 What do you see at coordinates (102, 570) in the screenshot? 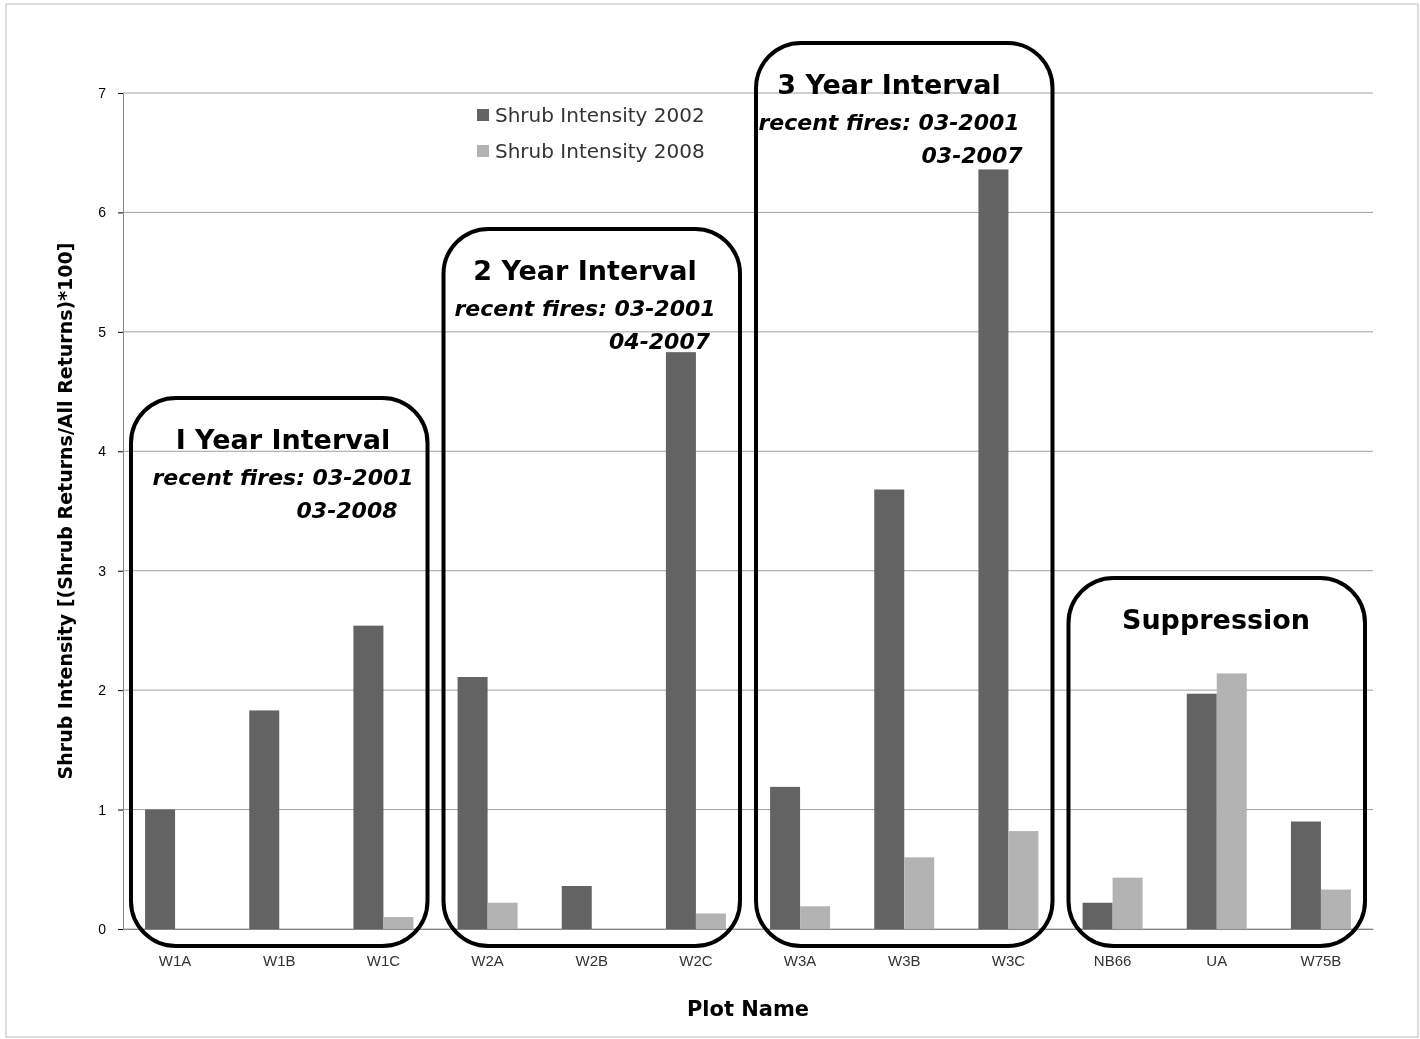
I see `y-tick-label: 3` at bounding box center [102, 570].